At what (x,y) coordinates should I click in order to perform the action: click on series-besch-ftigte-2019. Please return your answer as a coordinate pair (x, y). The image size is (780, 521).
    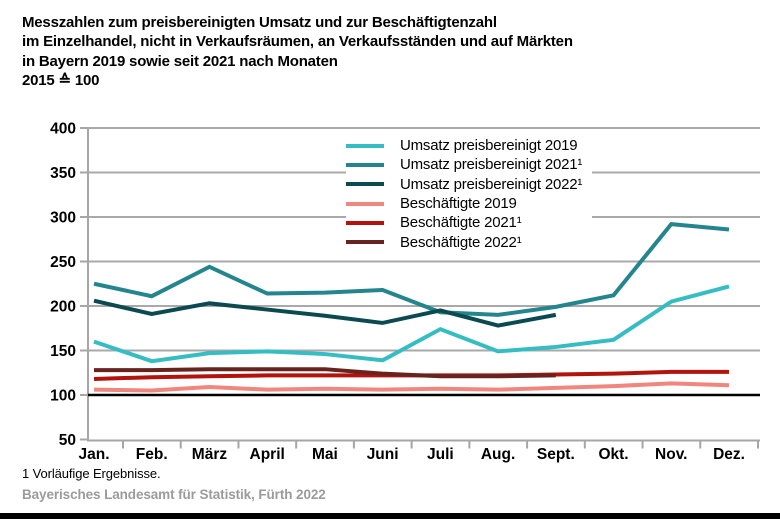
    Looking at the image, I should click on (411, 387).